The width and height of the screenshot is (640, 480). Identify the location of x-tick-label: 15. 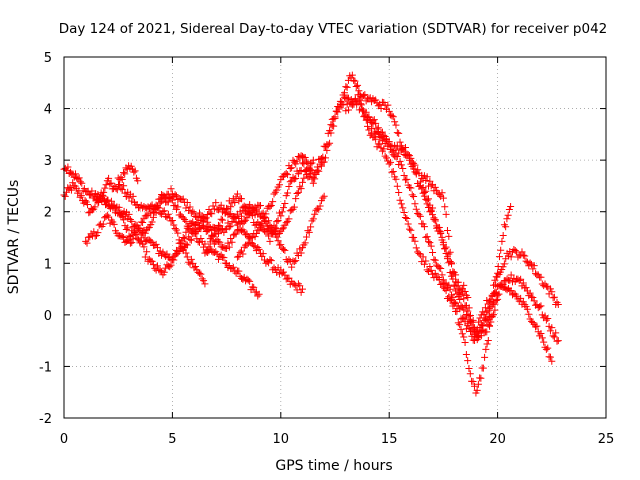
(389, 439).